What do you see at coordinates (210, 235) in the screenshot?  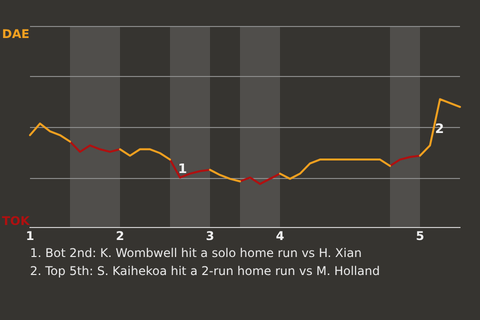 I see `x-tick-label: 3` at bounding box center [210, 235].